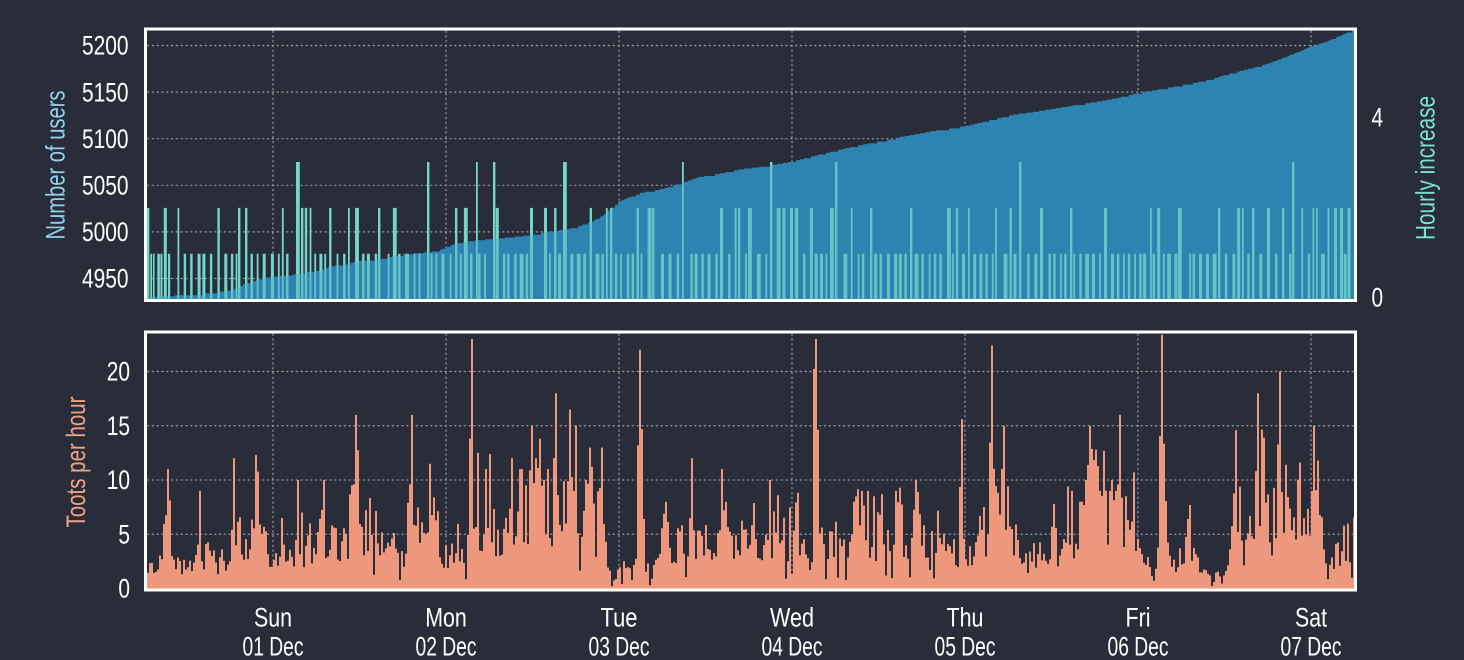 The width and height of the screenshot is (1464, 660). What do you see at coordinates (105, 186) in the screenshot?
I see `svg-text: 5050` at bounding box center [105, 186].